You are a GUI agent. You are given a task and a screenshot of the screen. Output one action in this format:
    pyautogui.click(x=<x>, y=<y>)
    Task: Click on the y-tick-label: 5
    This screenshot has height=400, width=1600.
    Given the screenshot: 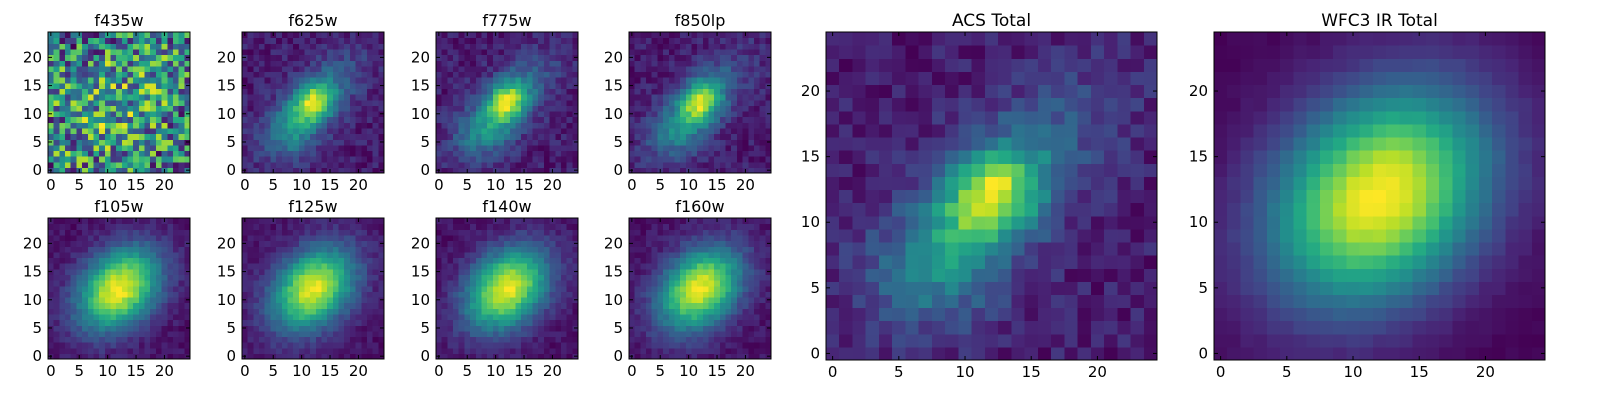 What is the action you would take?
    pyautogui.click(x=37, y=142)
    